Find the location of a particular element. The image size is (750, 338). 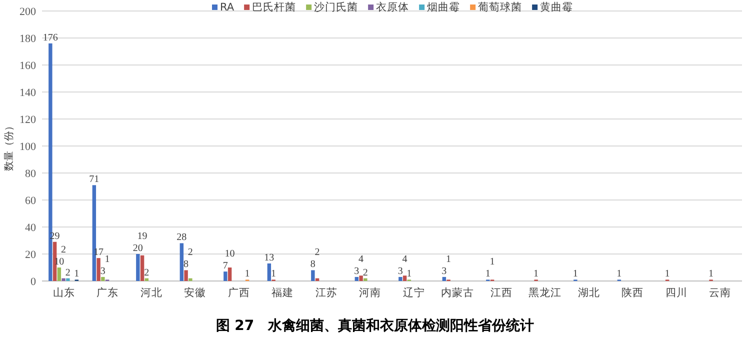

y-tick-label: 20 is located at coordinates (30, 255).